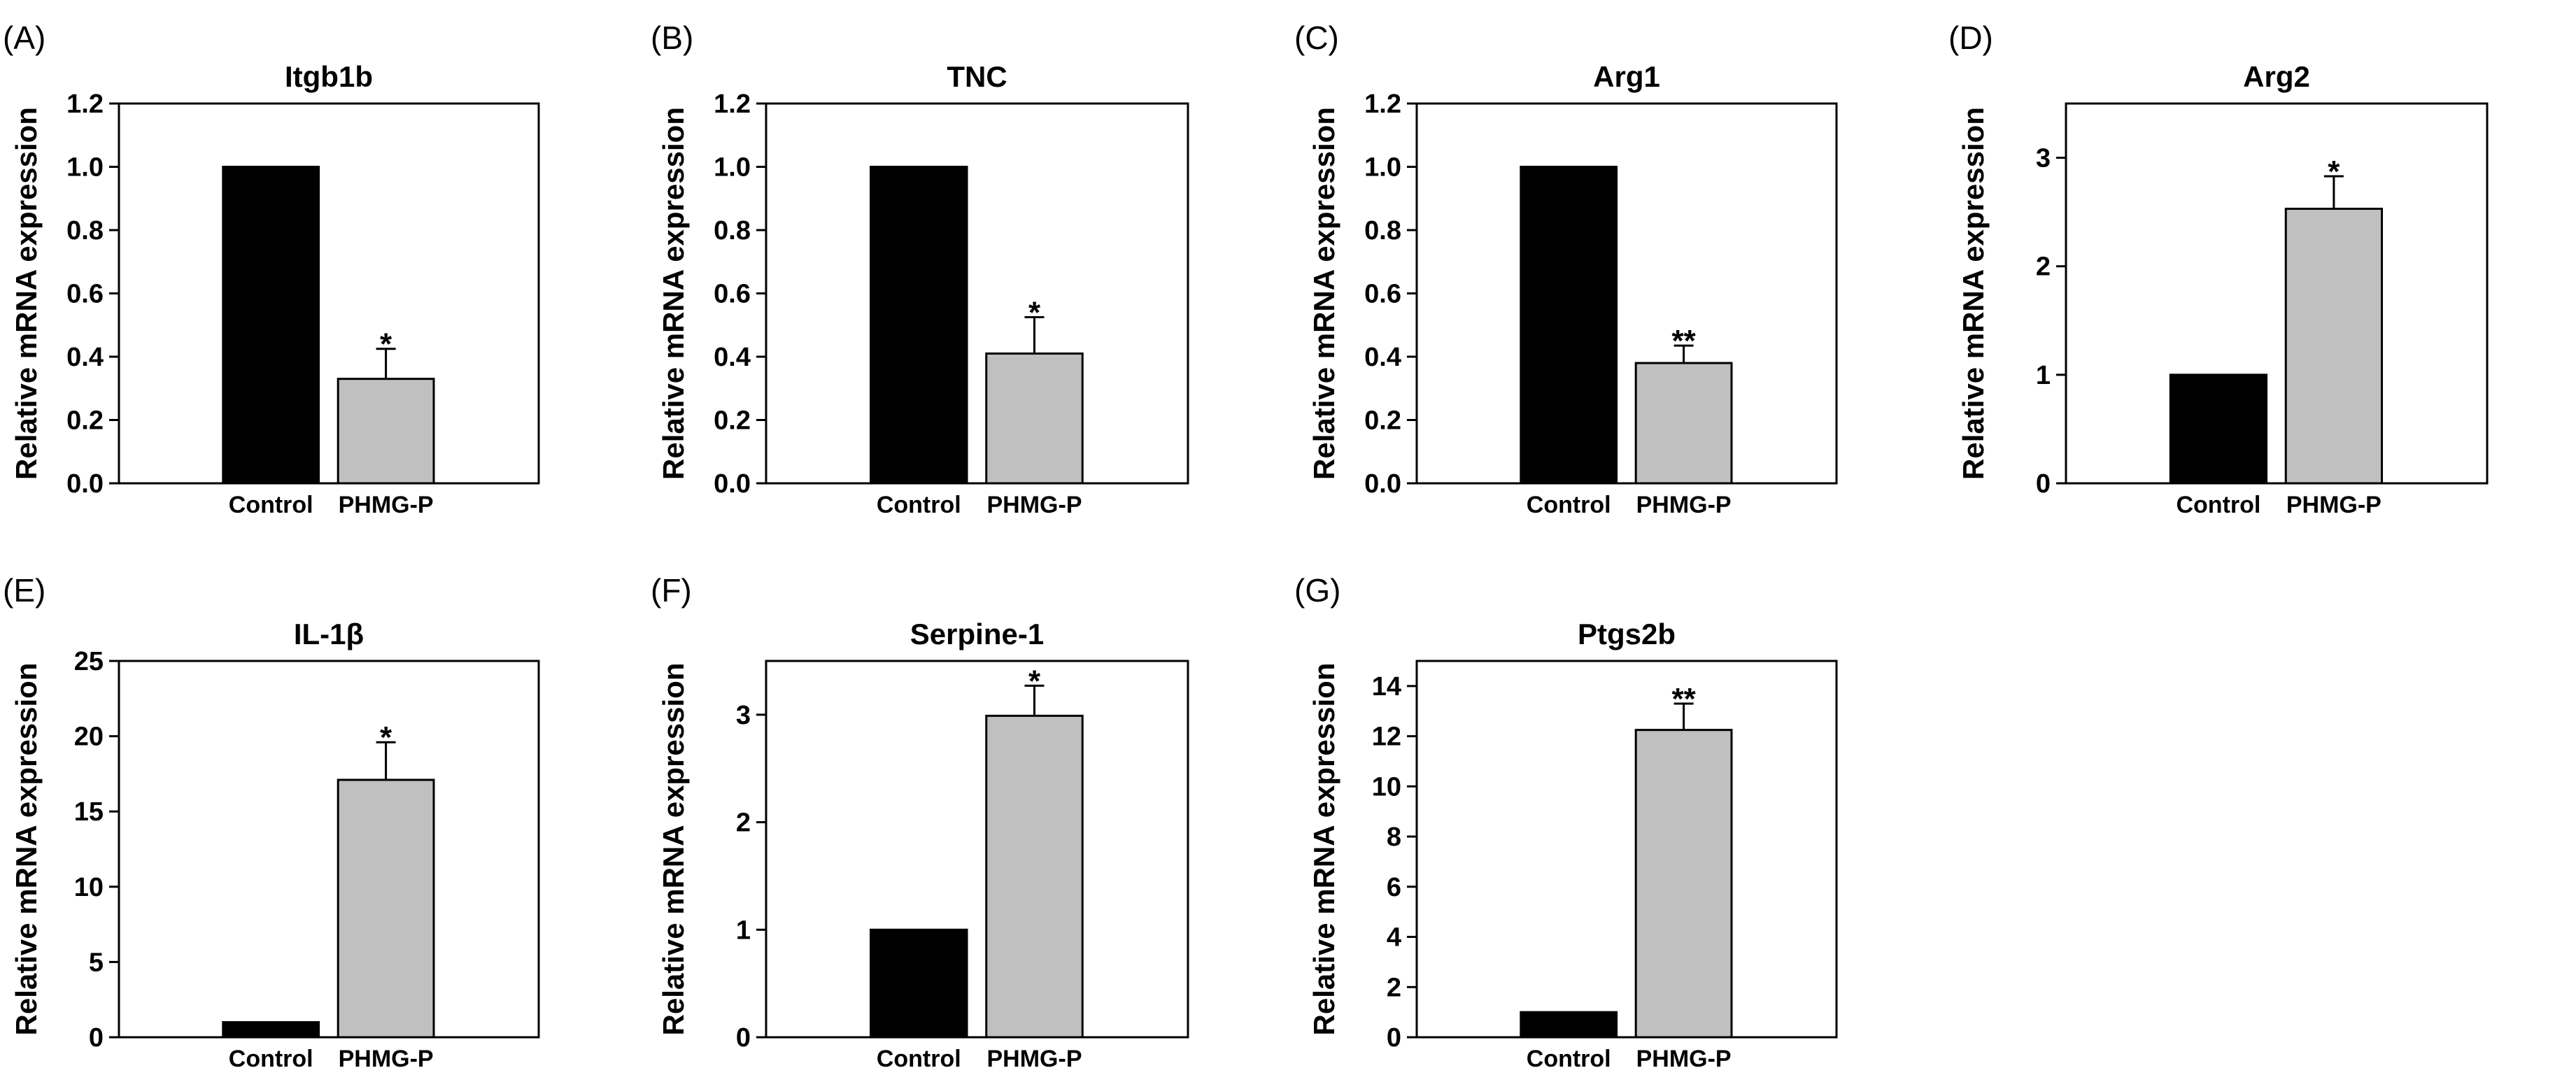 This screenshot has height=1089, width=2576. Describe the element at coordinates (1970, 38) in the screenshot. I see `panel-label: (D)` at that location.